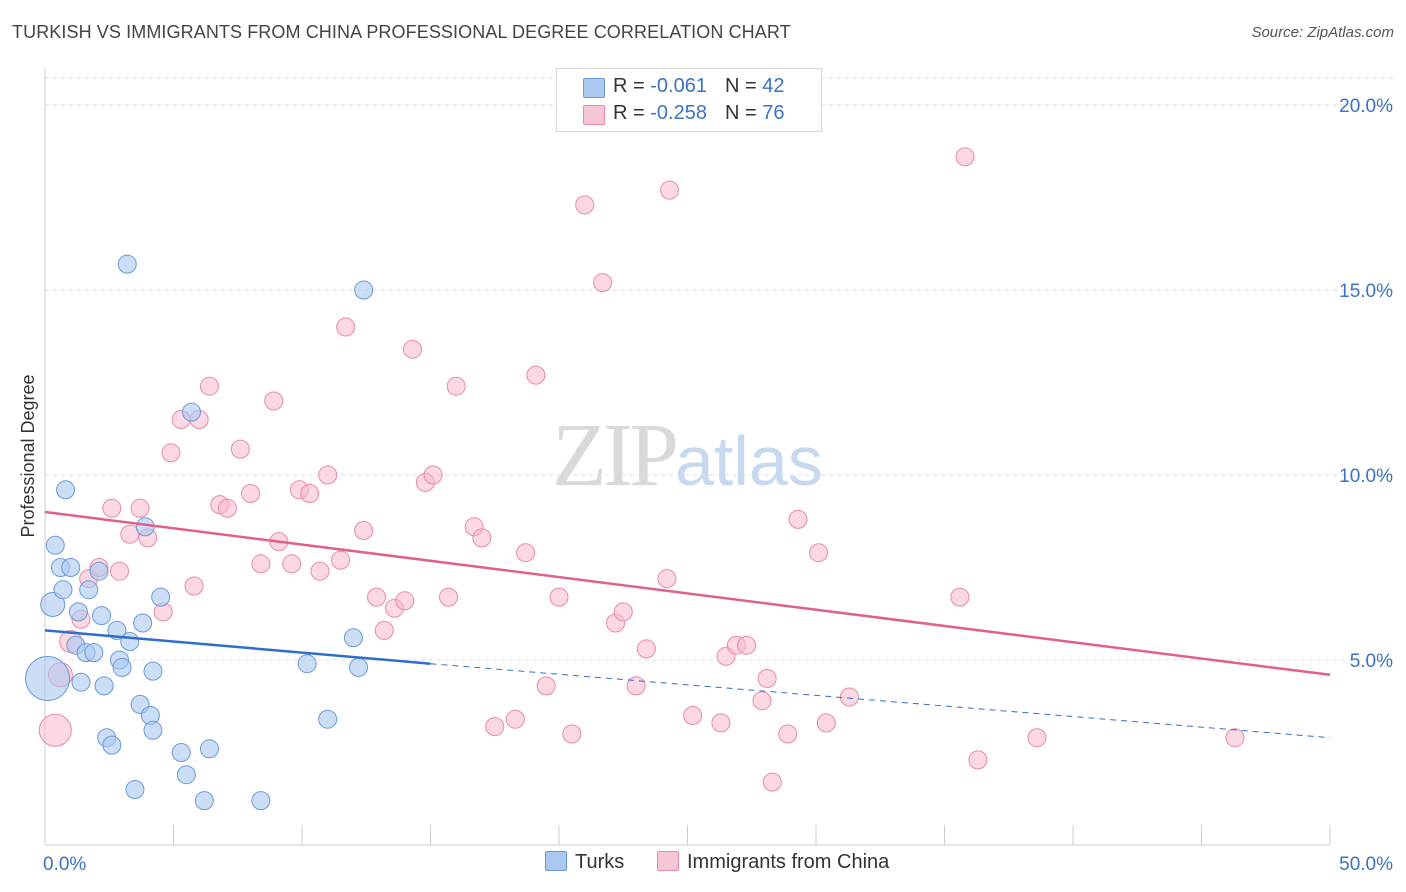 The height and width of the screenshot is (892, 1406). I want to click on turks-trend-extension, so click(880, 701).